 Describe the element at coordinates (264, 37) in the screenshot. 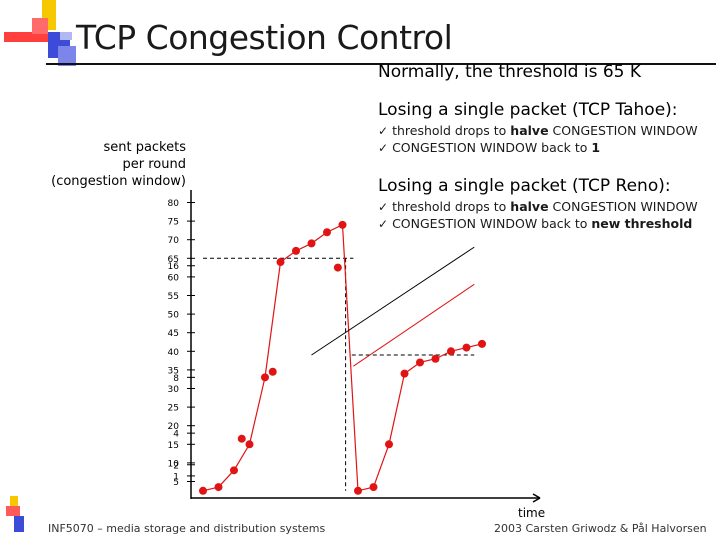

I see `page-title: TCP Congestion Control` at that location.